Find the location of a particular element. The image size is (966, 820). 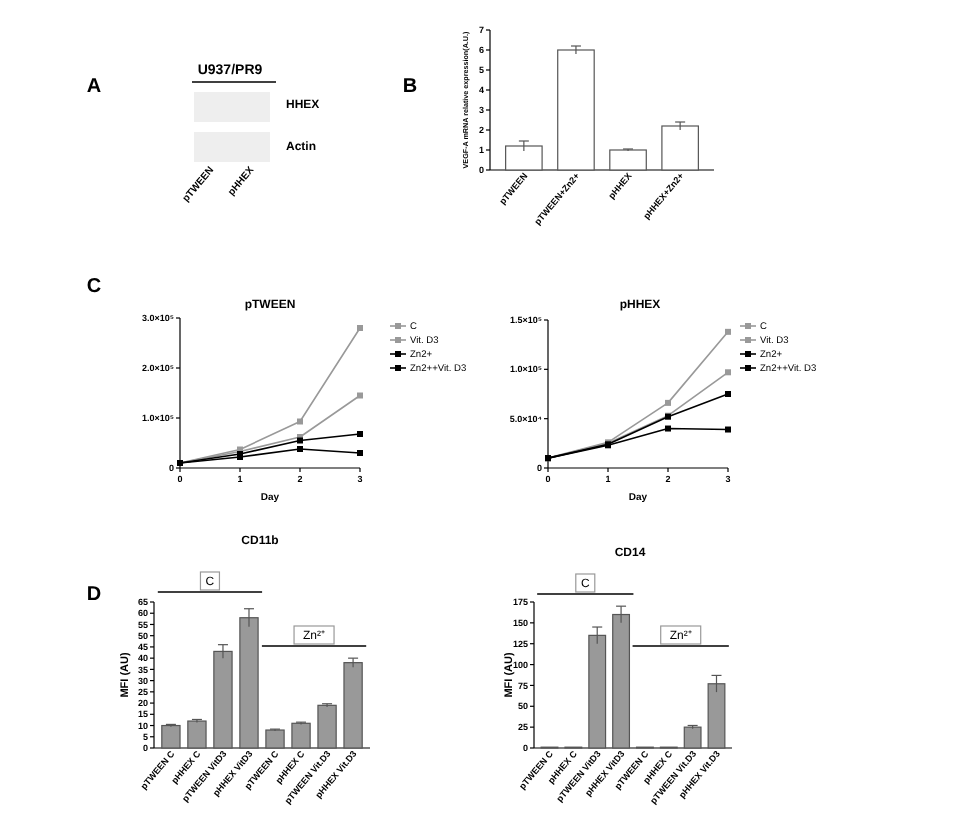

text: D is located at coordinates (94, 595).